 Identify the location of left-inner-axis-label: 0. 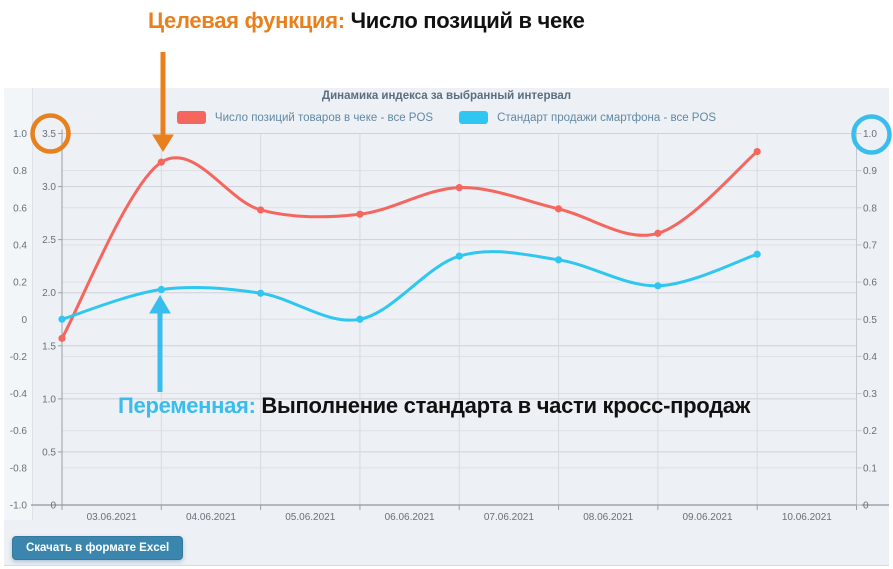
(53, 506).